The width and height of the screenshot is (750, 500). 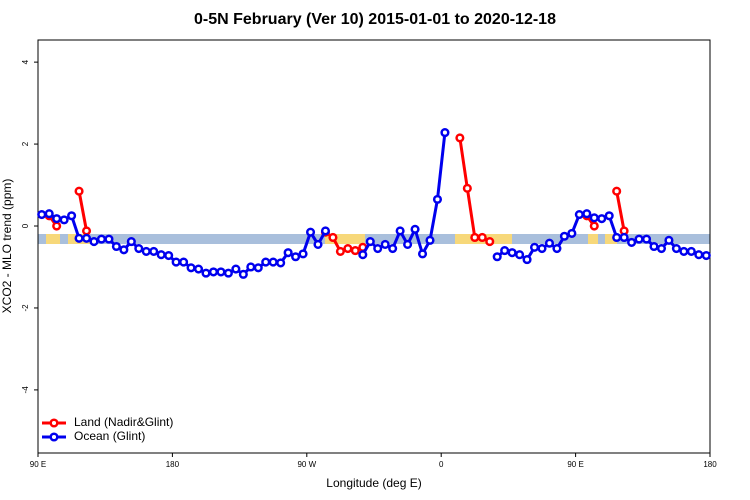 What do you see at coordinates (25, 225) in the screenshot?
I see `y-tick-label: 0` at bounding box center [25, 225].